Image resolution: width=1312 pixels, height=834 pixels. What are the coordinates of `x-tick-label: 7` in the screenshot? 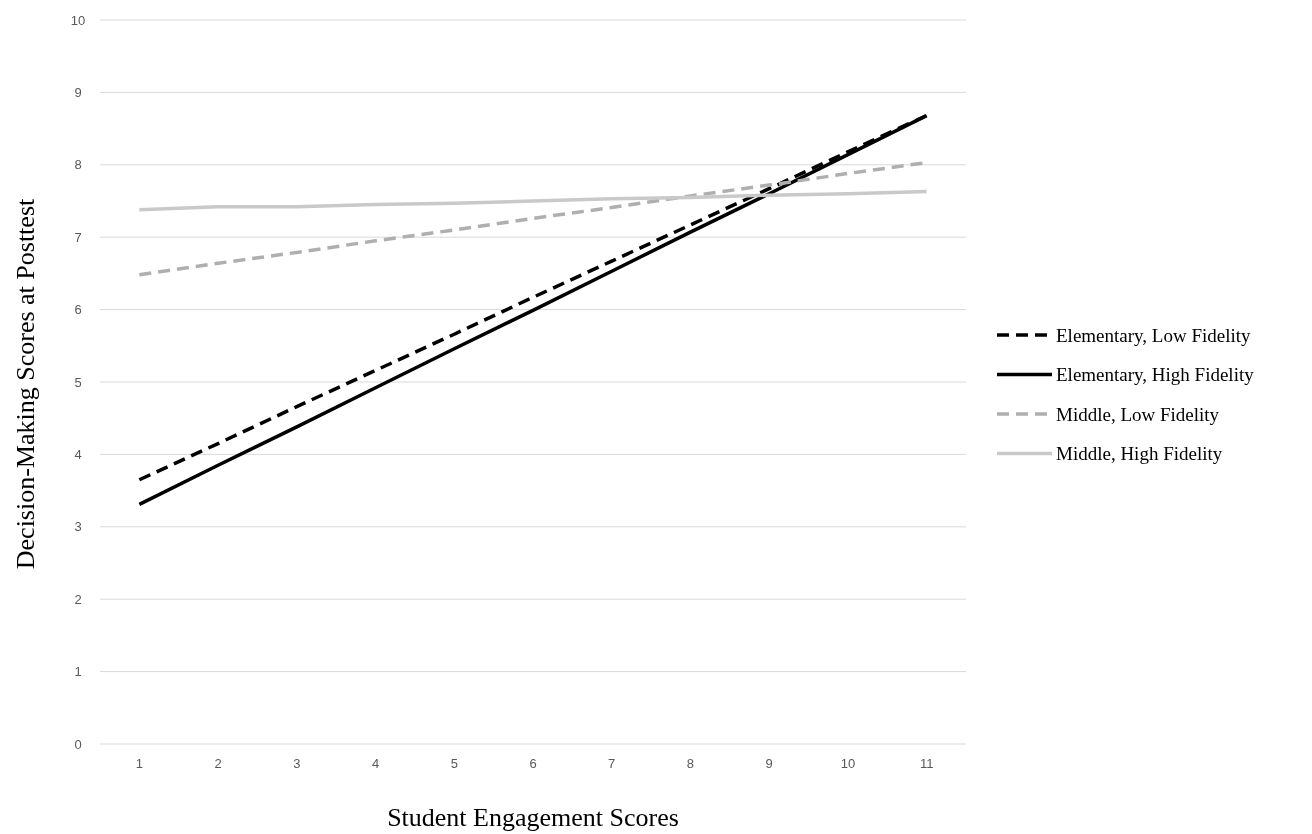 It's located at (612, 763).